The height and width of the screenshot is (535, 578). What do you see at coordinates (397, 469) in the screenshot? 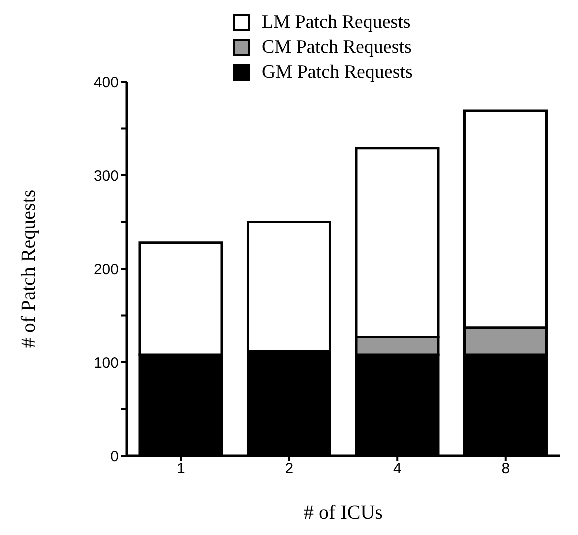
I see `x-tick-label: 4` at bounding box center [397, 469].